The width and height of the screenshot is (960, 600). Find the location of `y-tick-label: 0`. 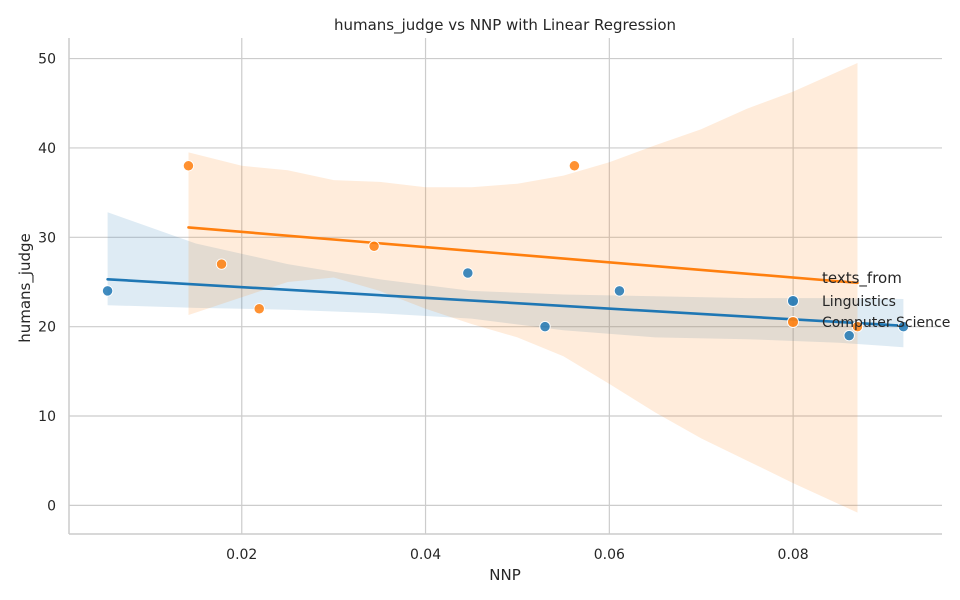

y-tick-label: 0 is located at coordinates (51, 506).